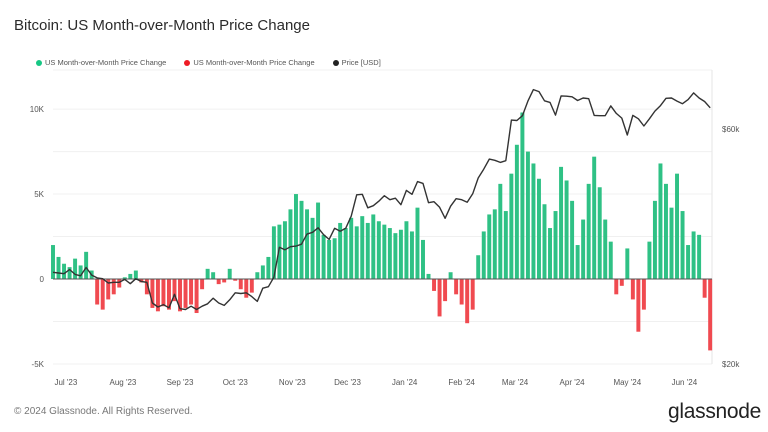  I want to click on y-left-tick-label: 5K, so click(39, 194).